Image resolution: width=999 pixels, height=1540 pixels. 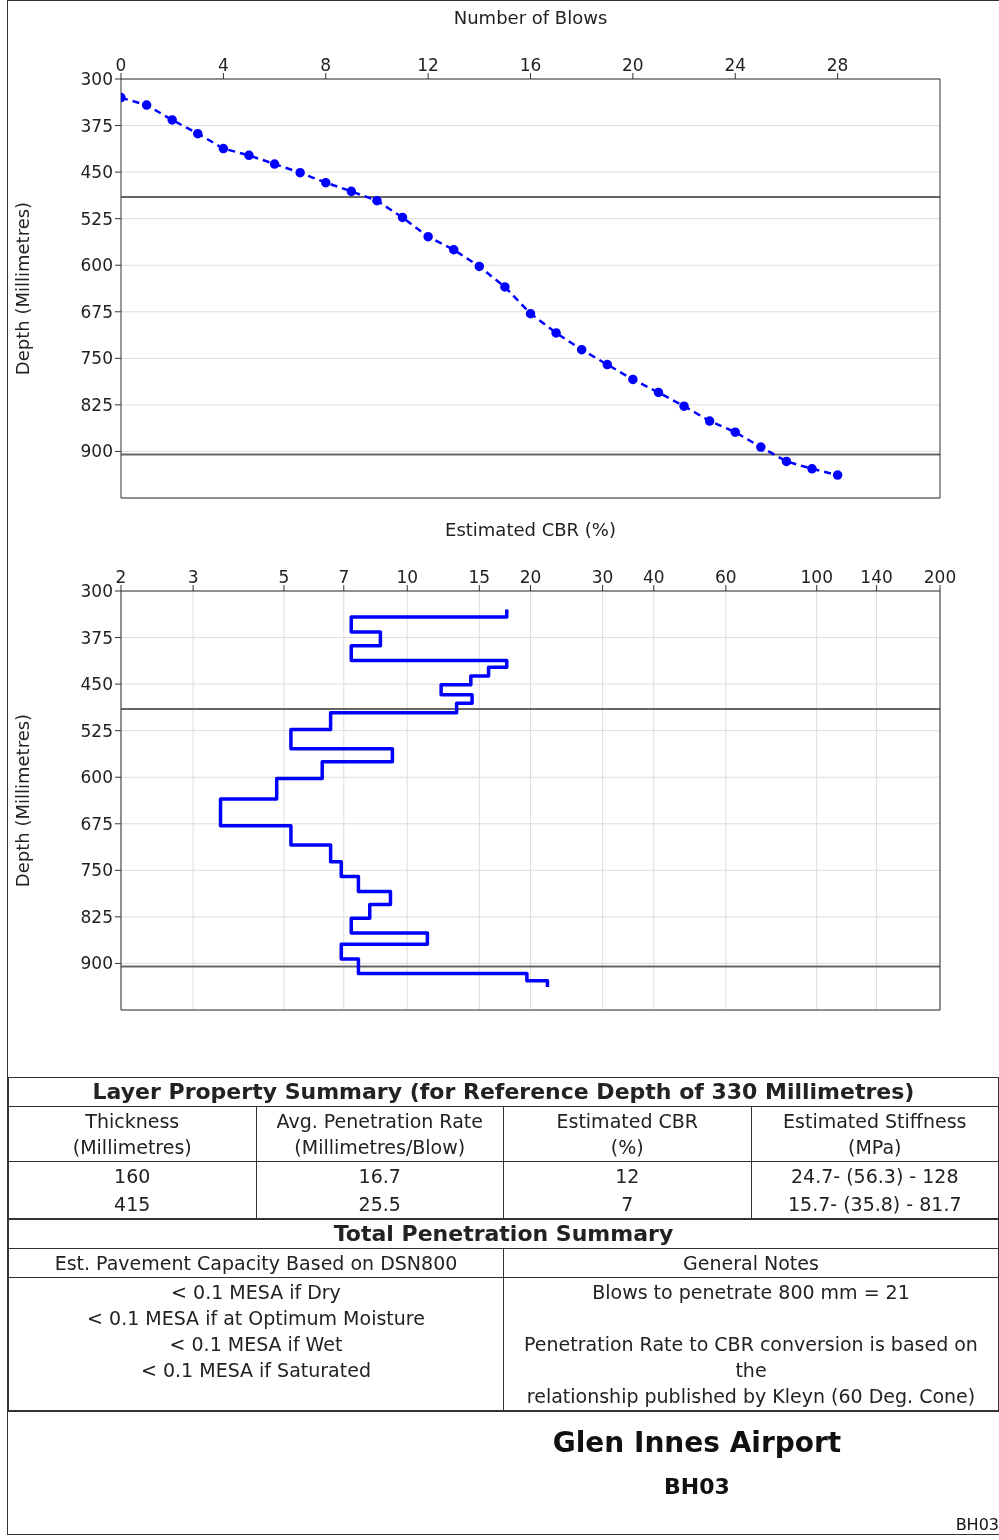 What do you see at coordinates (121, 577) in the screenshot?
I see `x-tick-label: 2` at bounding box center [121, 577].